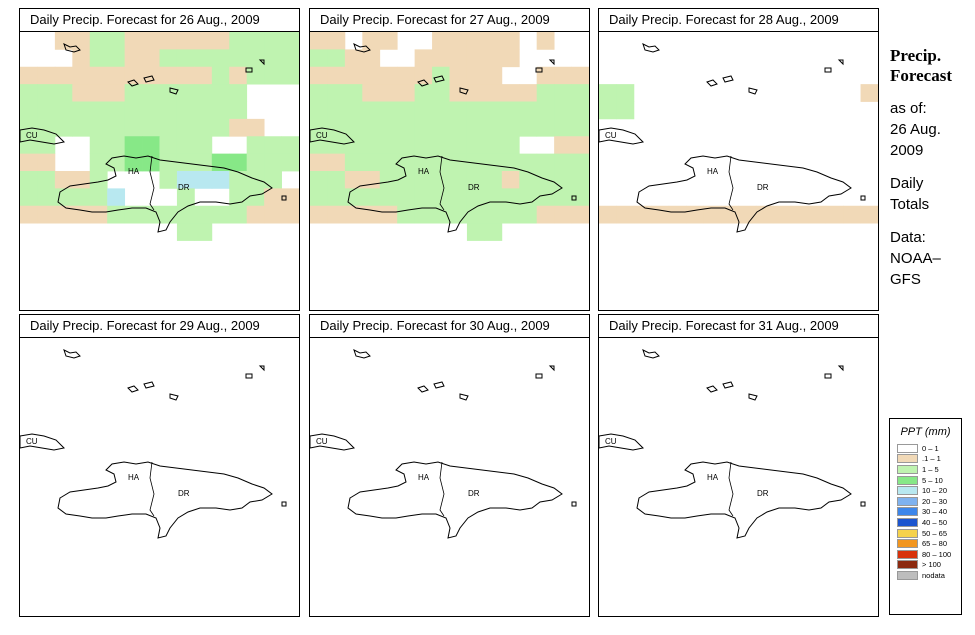  Describe the element at coordinates (929, 575) in the screenshot. I see `legend-item: nodata` at that location.